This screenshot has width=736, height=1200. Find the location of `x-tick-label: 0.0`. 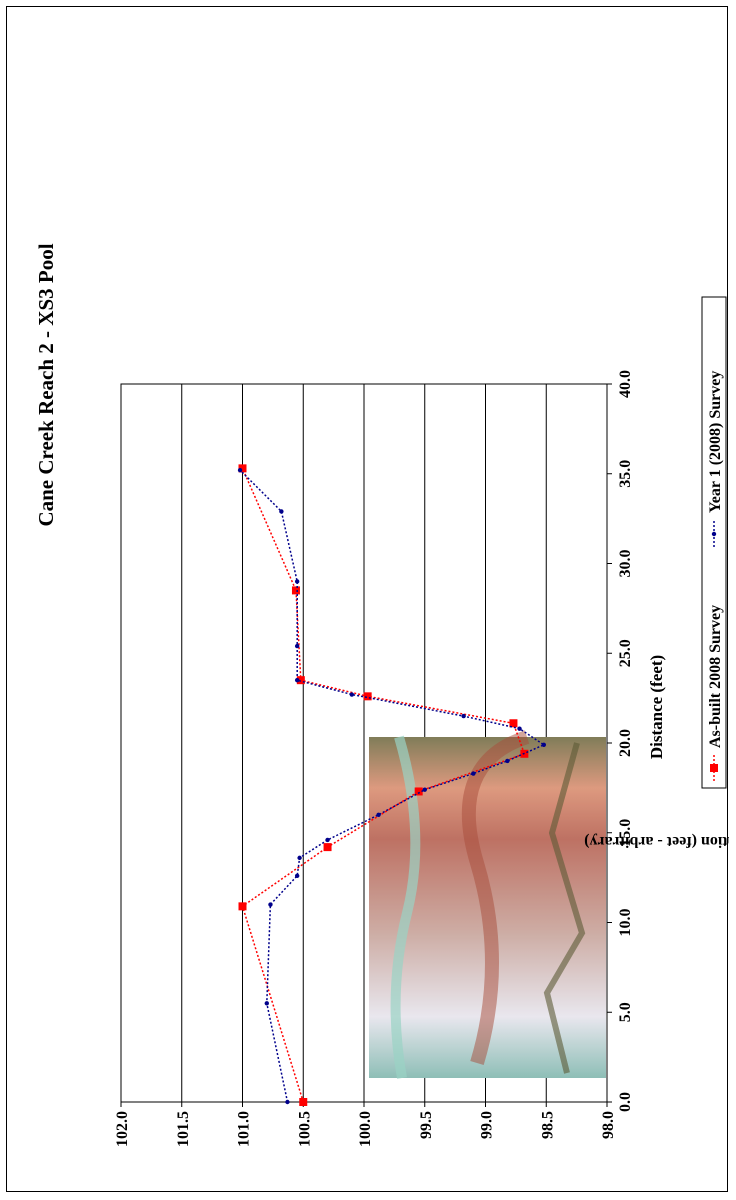

x-tick-label: 0.0 is located at coordinates (625, 1102).